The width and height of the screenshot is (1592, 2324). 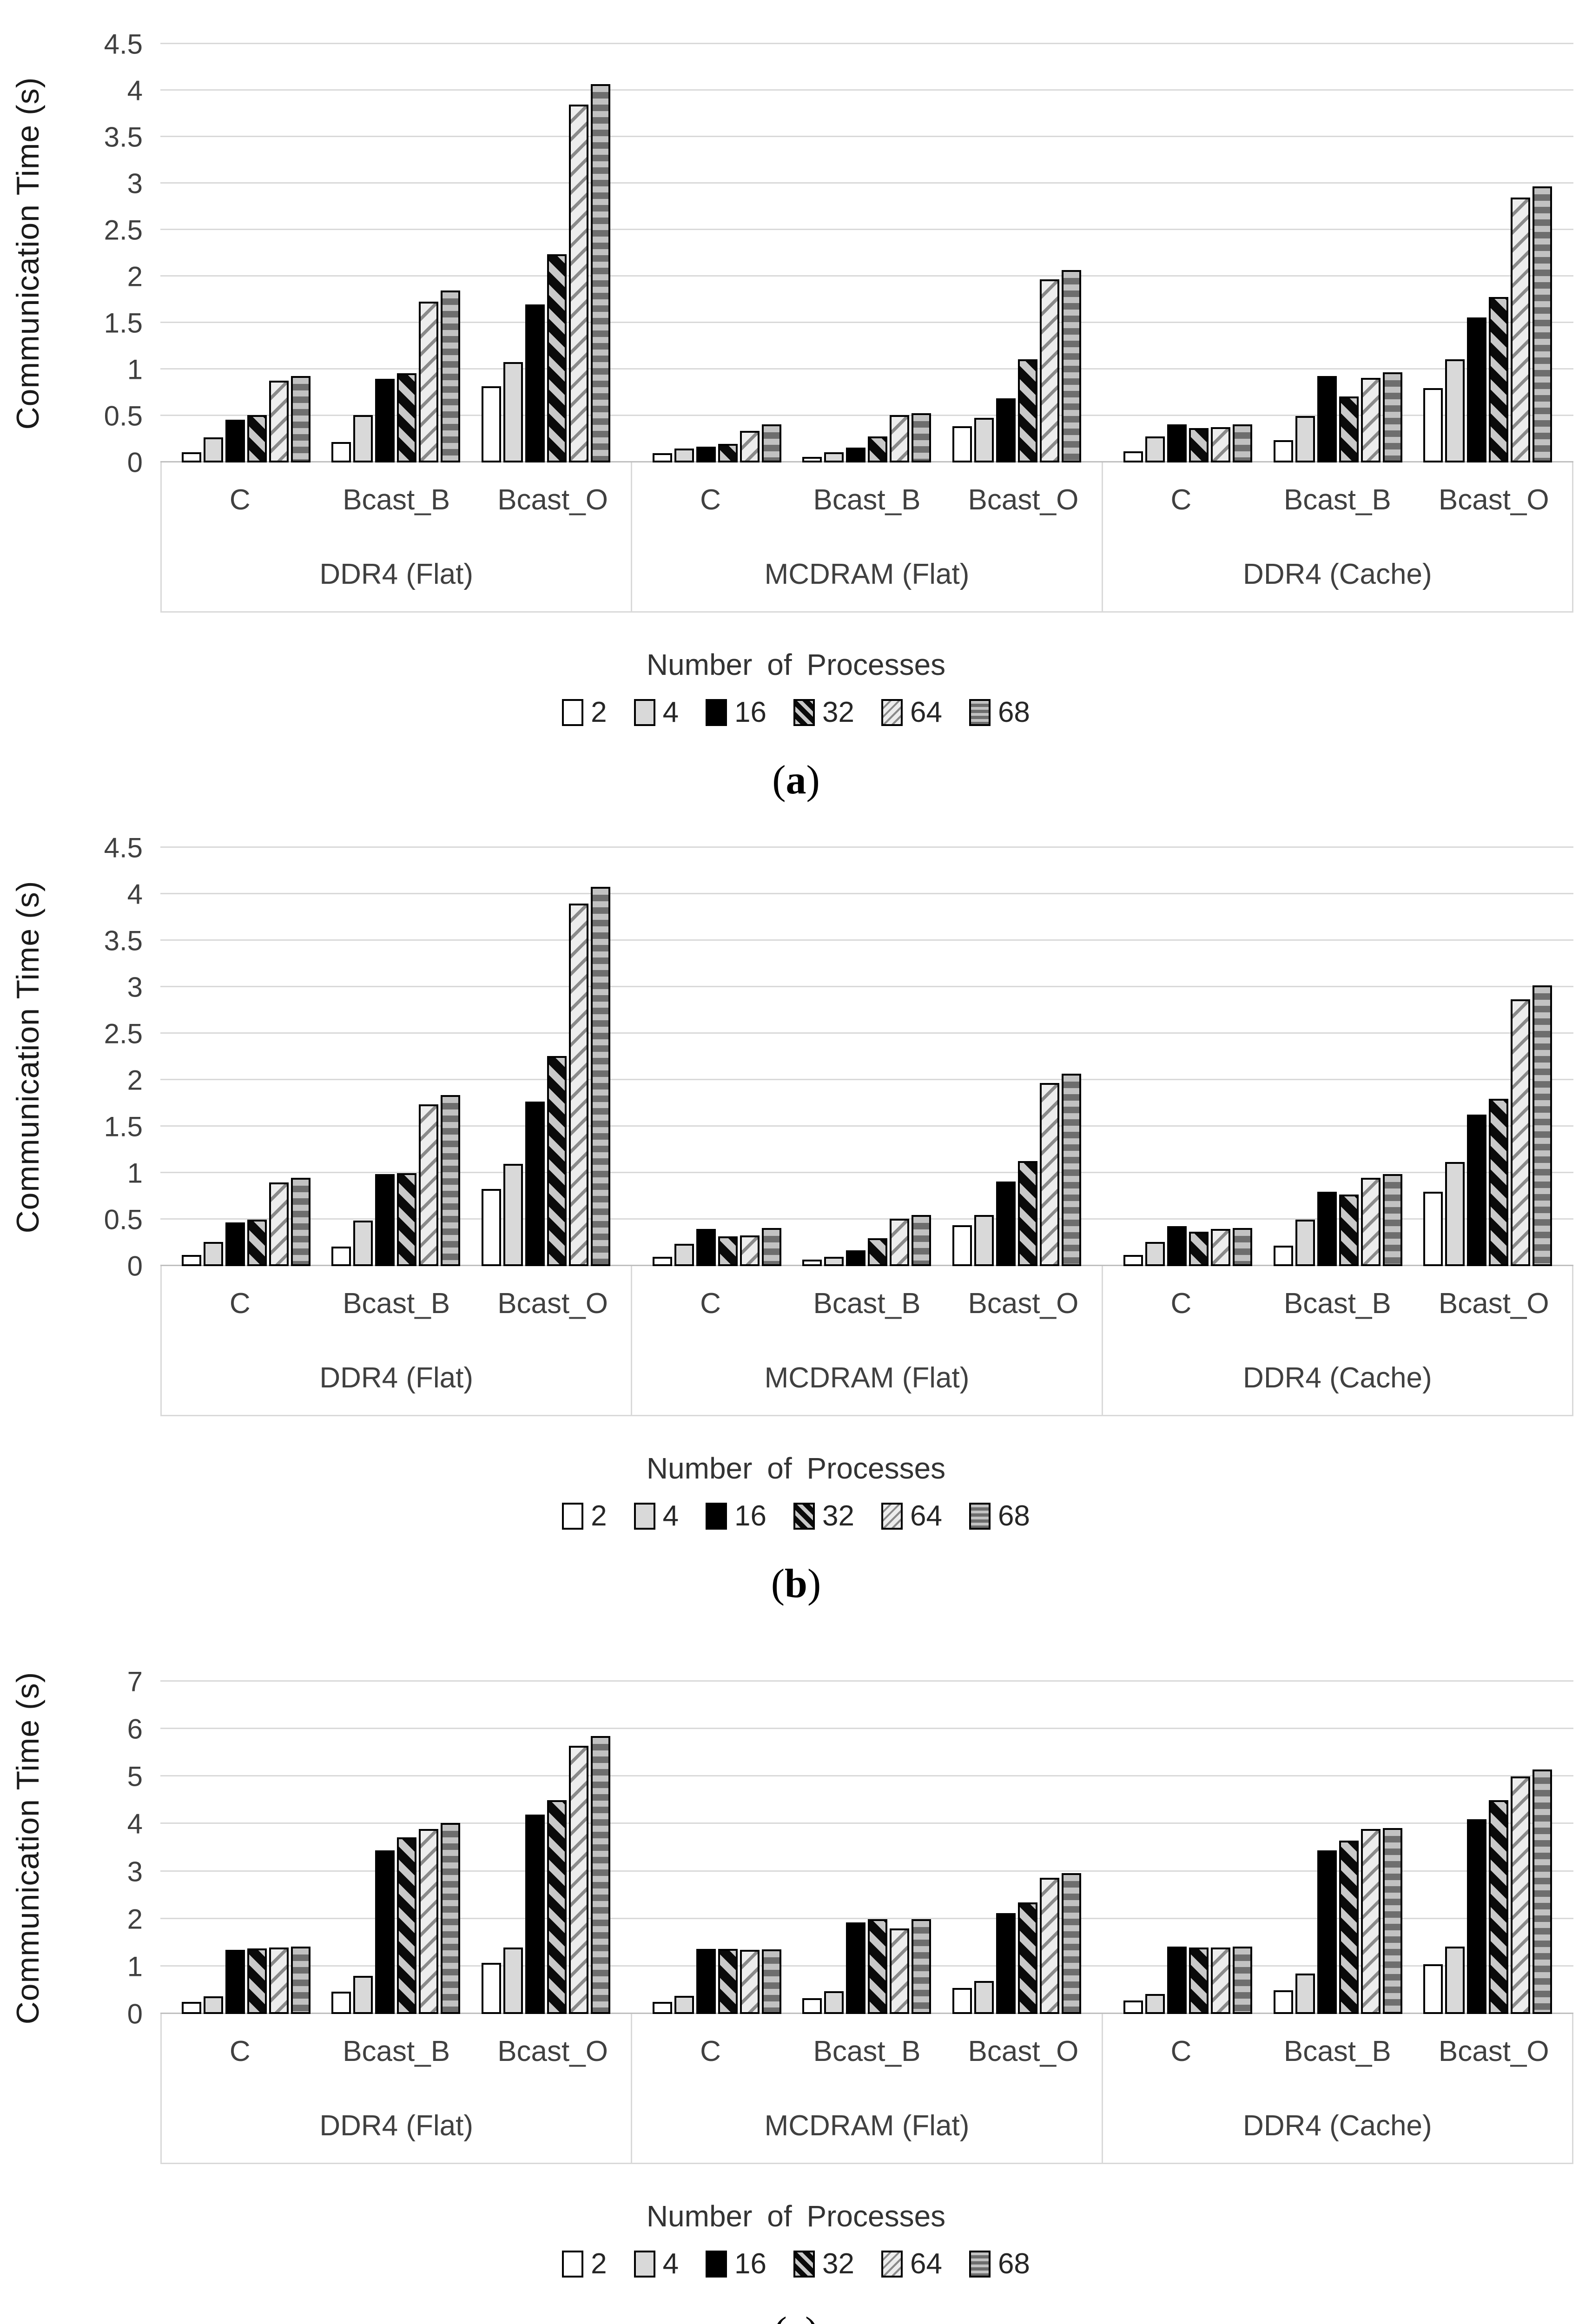 What do you see at coordinates (823, 712) in the screenshot?
I see `legend-item: 32` at bounding box center [823, 712].